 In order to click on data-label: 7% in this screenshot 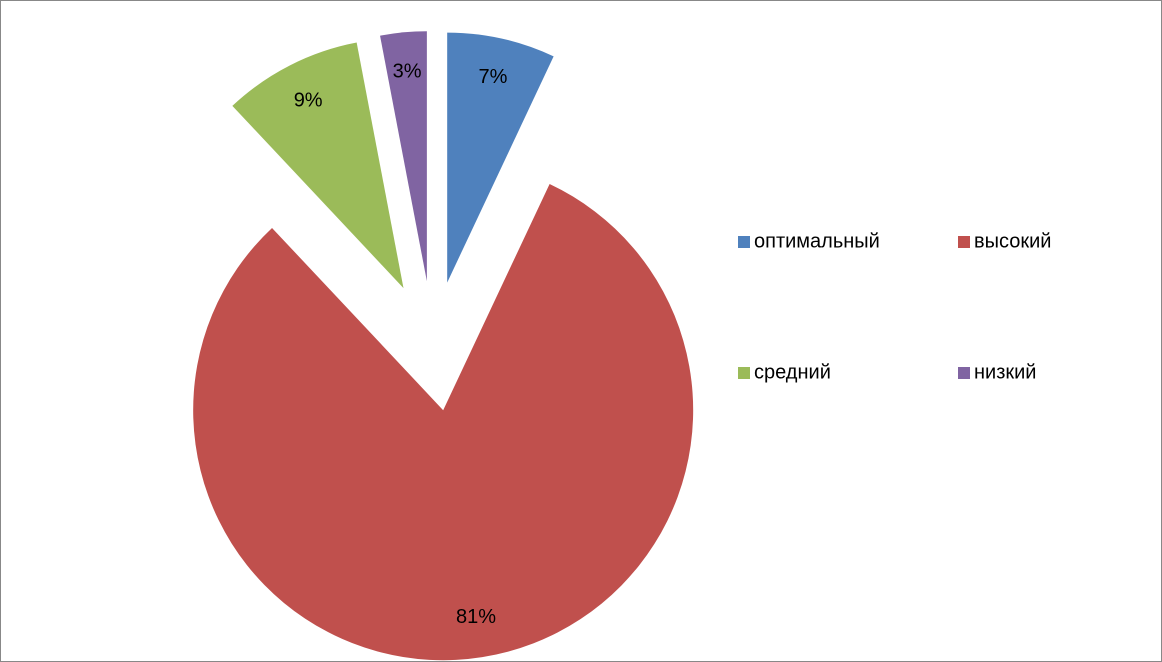, I will do `click(493, 77)`.